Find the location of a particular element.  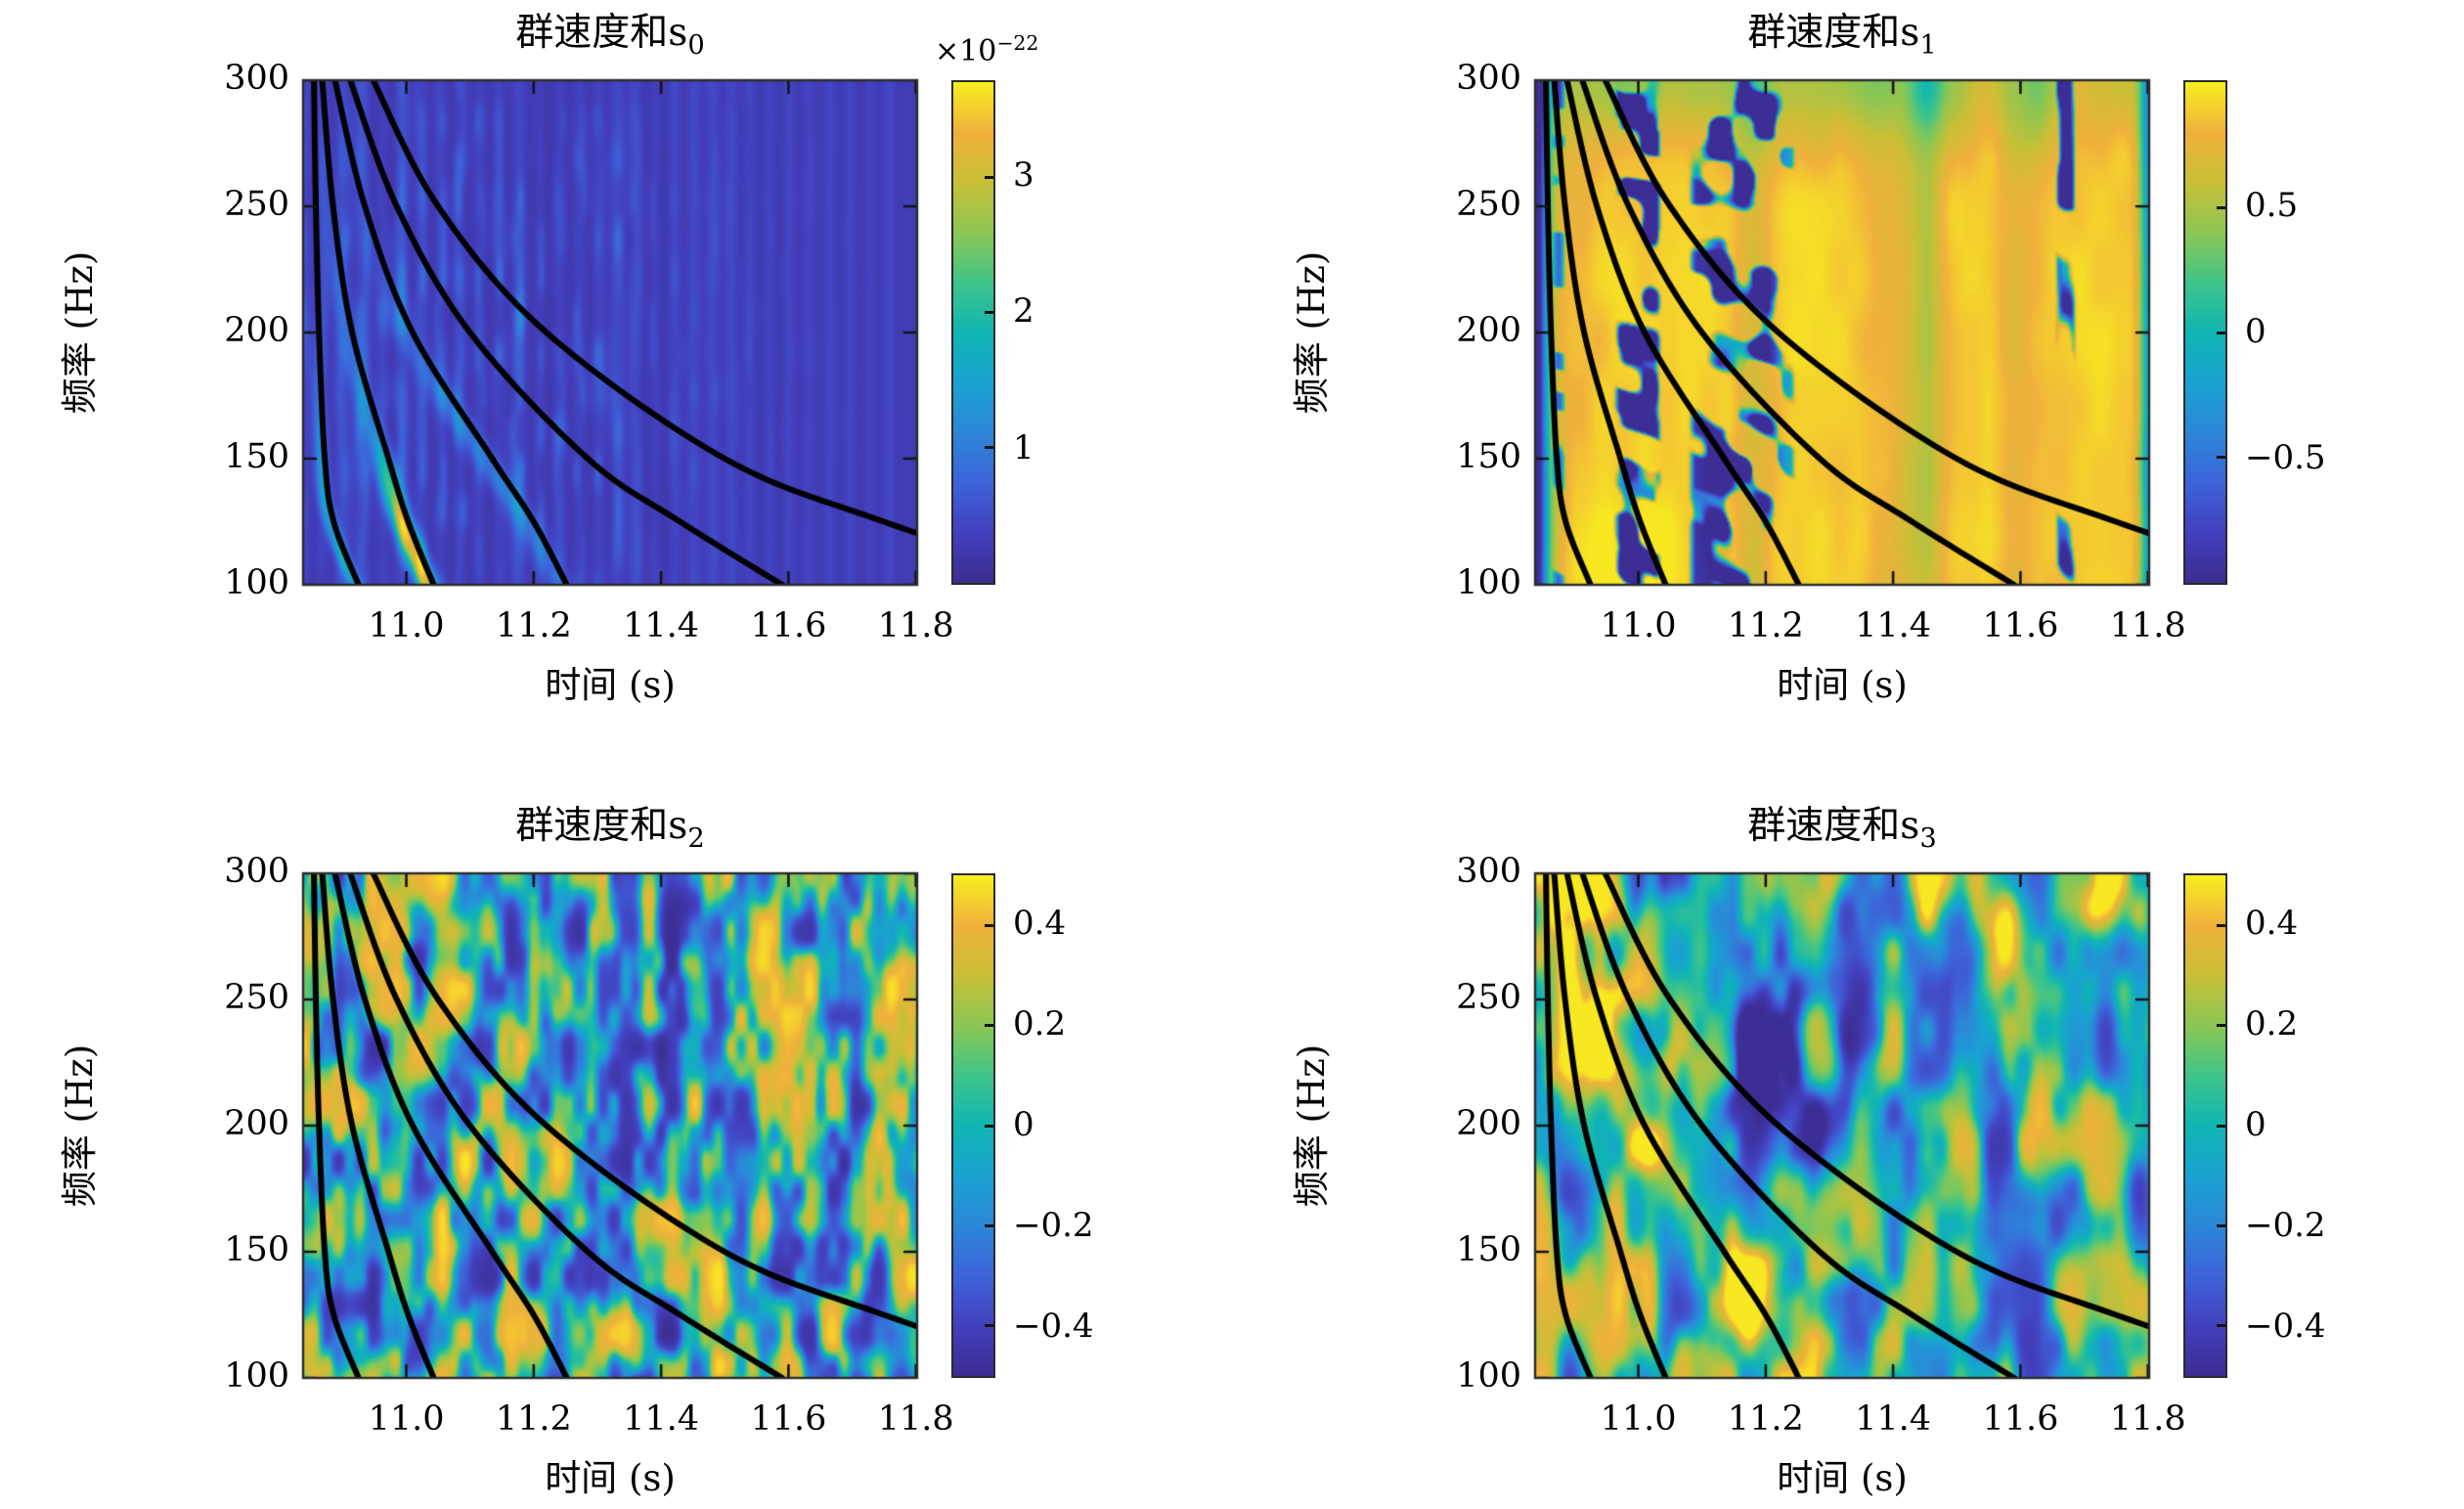

plot-title: 群速度和s3 is located at coordinates (1842, 824).